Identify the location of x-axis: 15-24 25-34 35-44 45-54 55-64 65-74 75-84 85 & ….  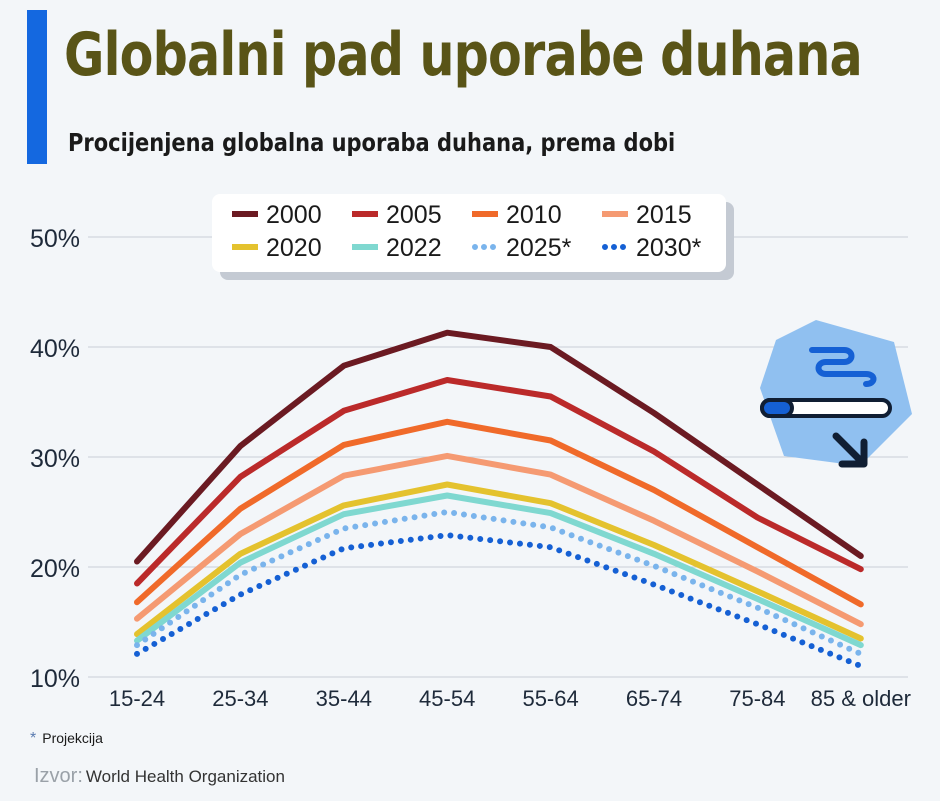
(510, 698).